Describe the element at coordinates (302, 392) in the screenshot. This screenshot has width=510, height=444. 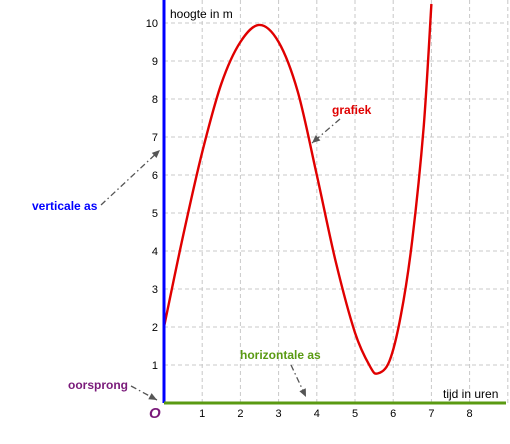
I see `horizontale-as-arrow-head` at that location.